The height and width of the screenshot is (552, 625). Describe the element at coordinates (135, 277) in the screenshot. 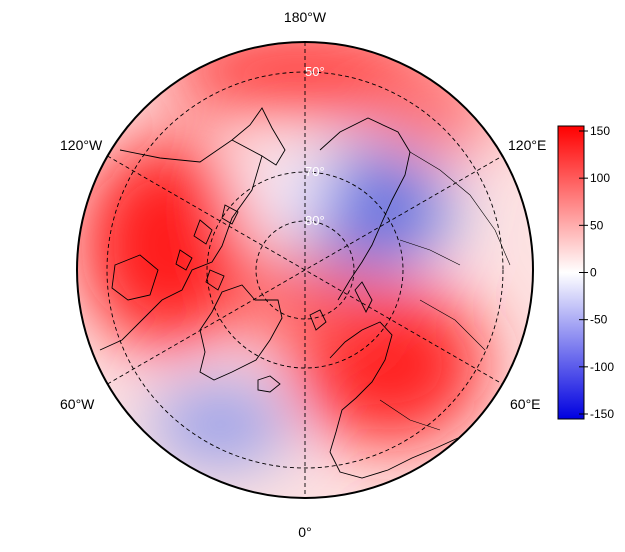

I see `hudson-bay` at that location.